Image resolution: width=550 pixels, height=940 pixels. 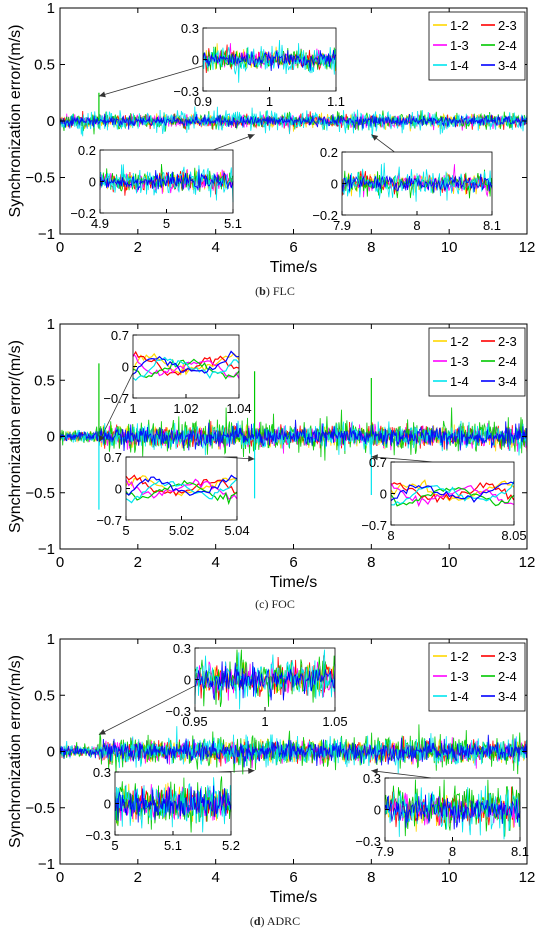 What do you see at coordinates (378, 462) in the screenshot?
I see `inset-y-tick-label: 0.7` at bounding box center [378, 462].